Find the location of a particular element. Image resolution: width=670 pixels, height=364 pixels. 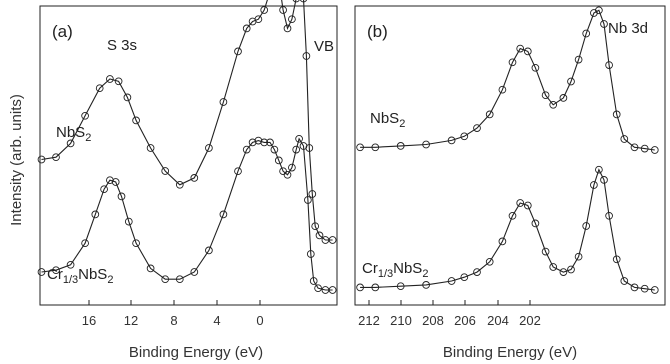

series-label-crnbs2-a: Cr1/3NbS2 is located at coordinates (80, 276).